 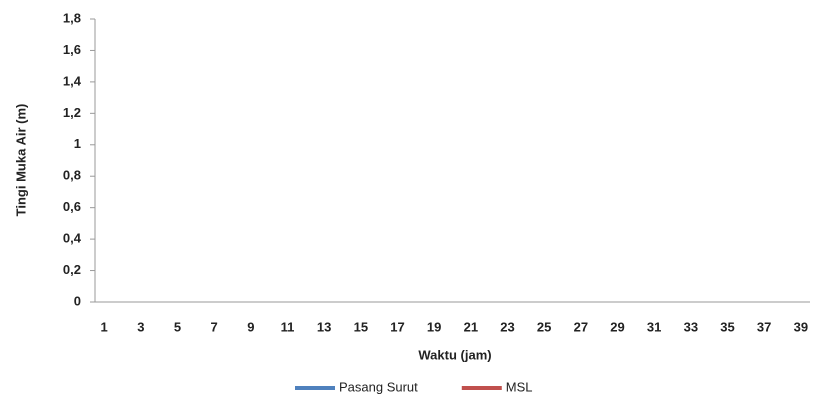 What do you see at coordinates (581, 326) in the screenshot?
I see `x-tick-label: 27` at bounding box center [581, 326].